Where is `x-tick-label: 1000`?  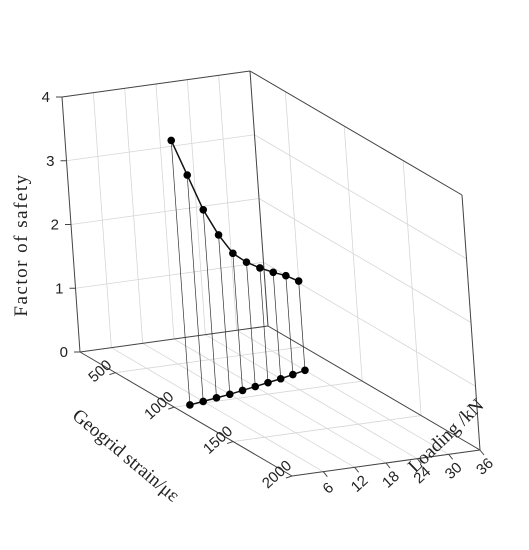
x-tick-label: 1000 is located at coordinates (159, 405).